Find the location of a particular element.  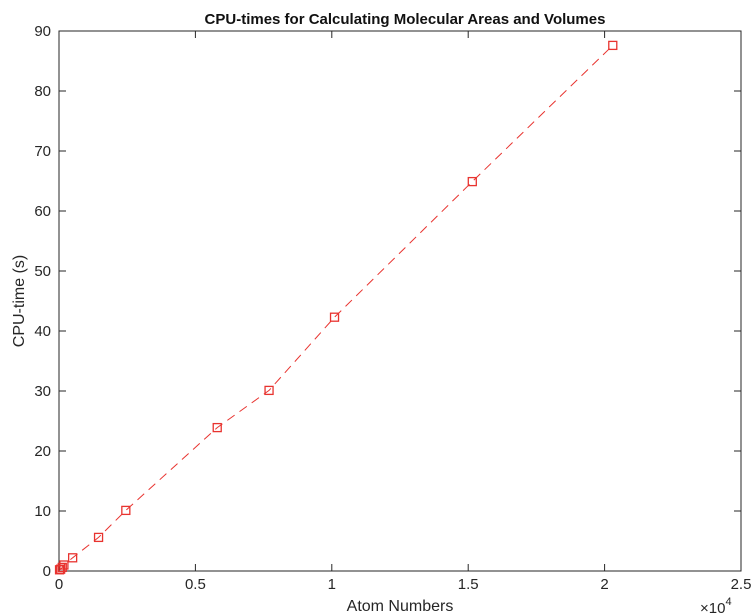

y-axis-label: CPU-time (s) is located at coordinates (19, 301).